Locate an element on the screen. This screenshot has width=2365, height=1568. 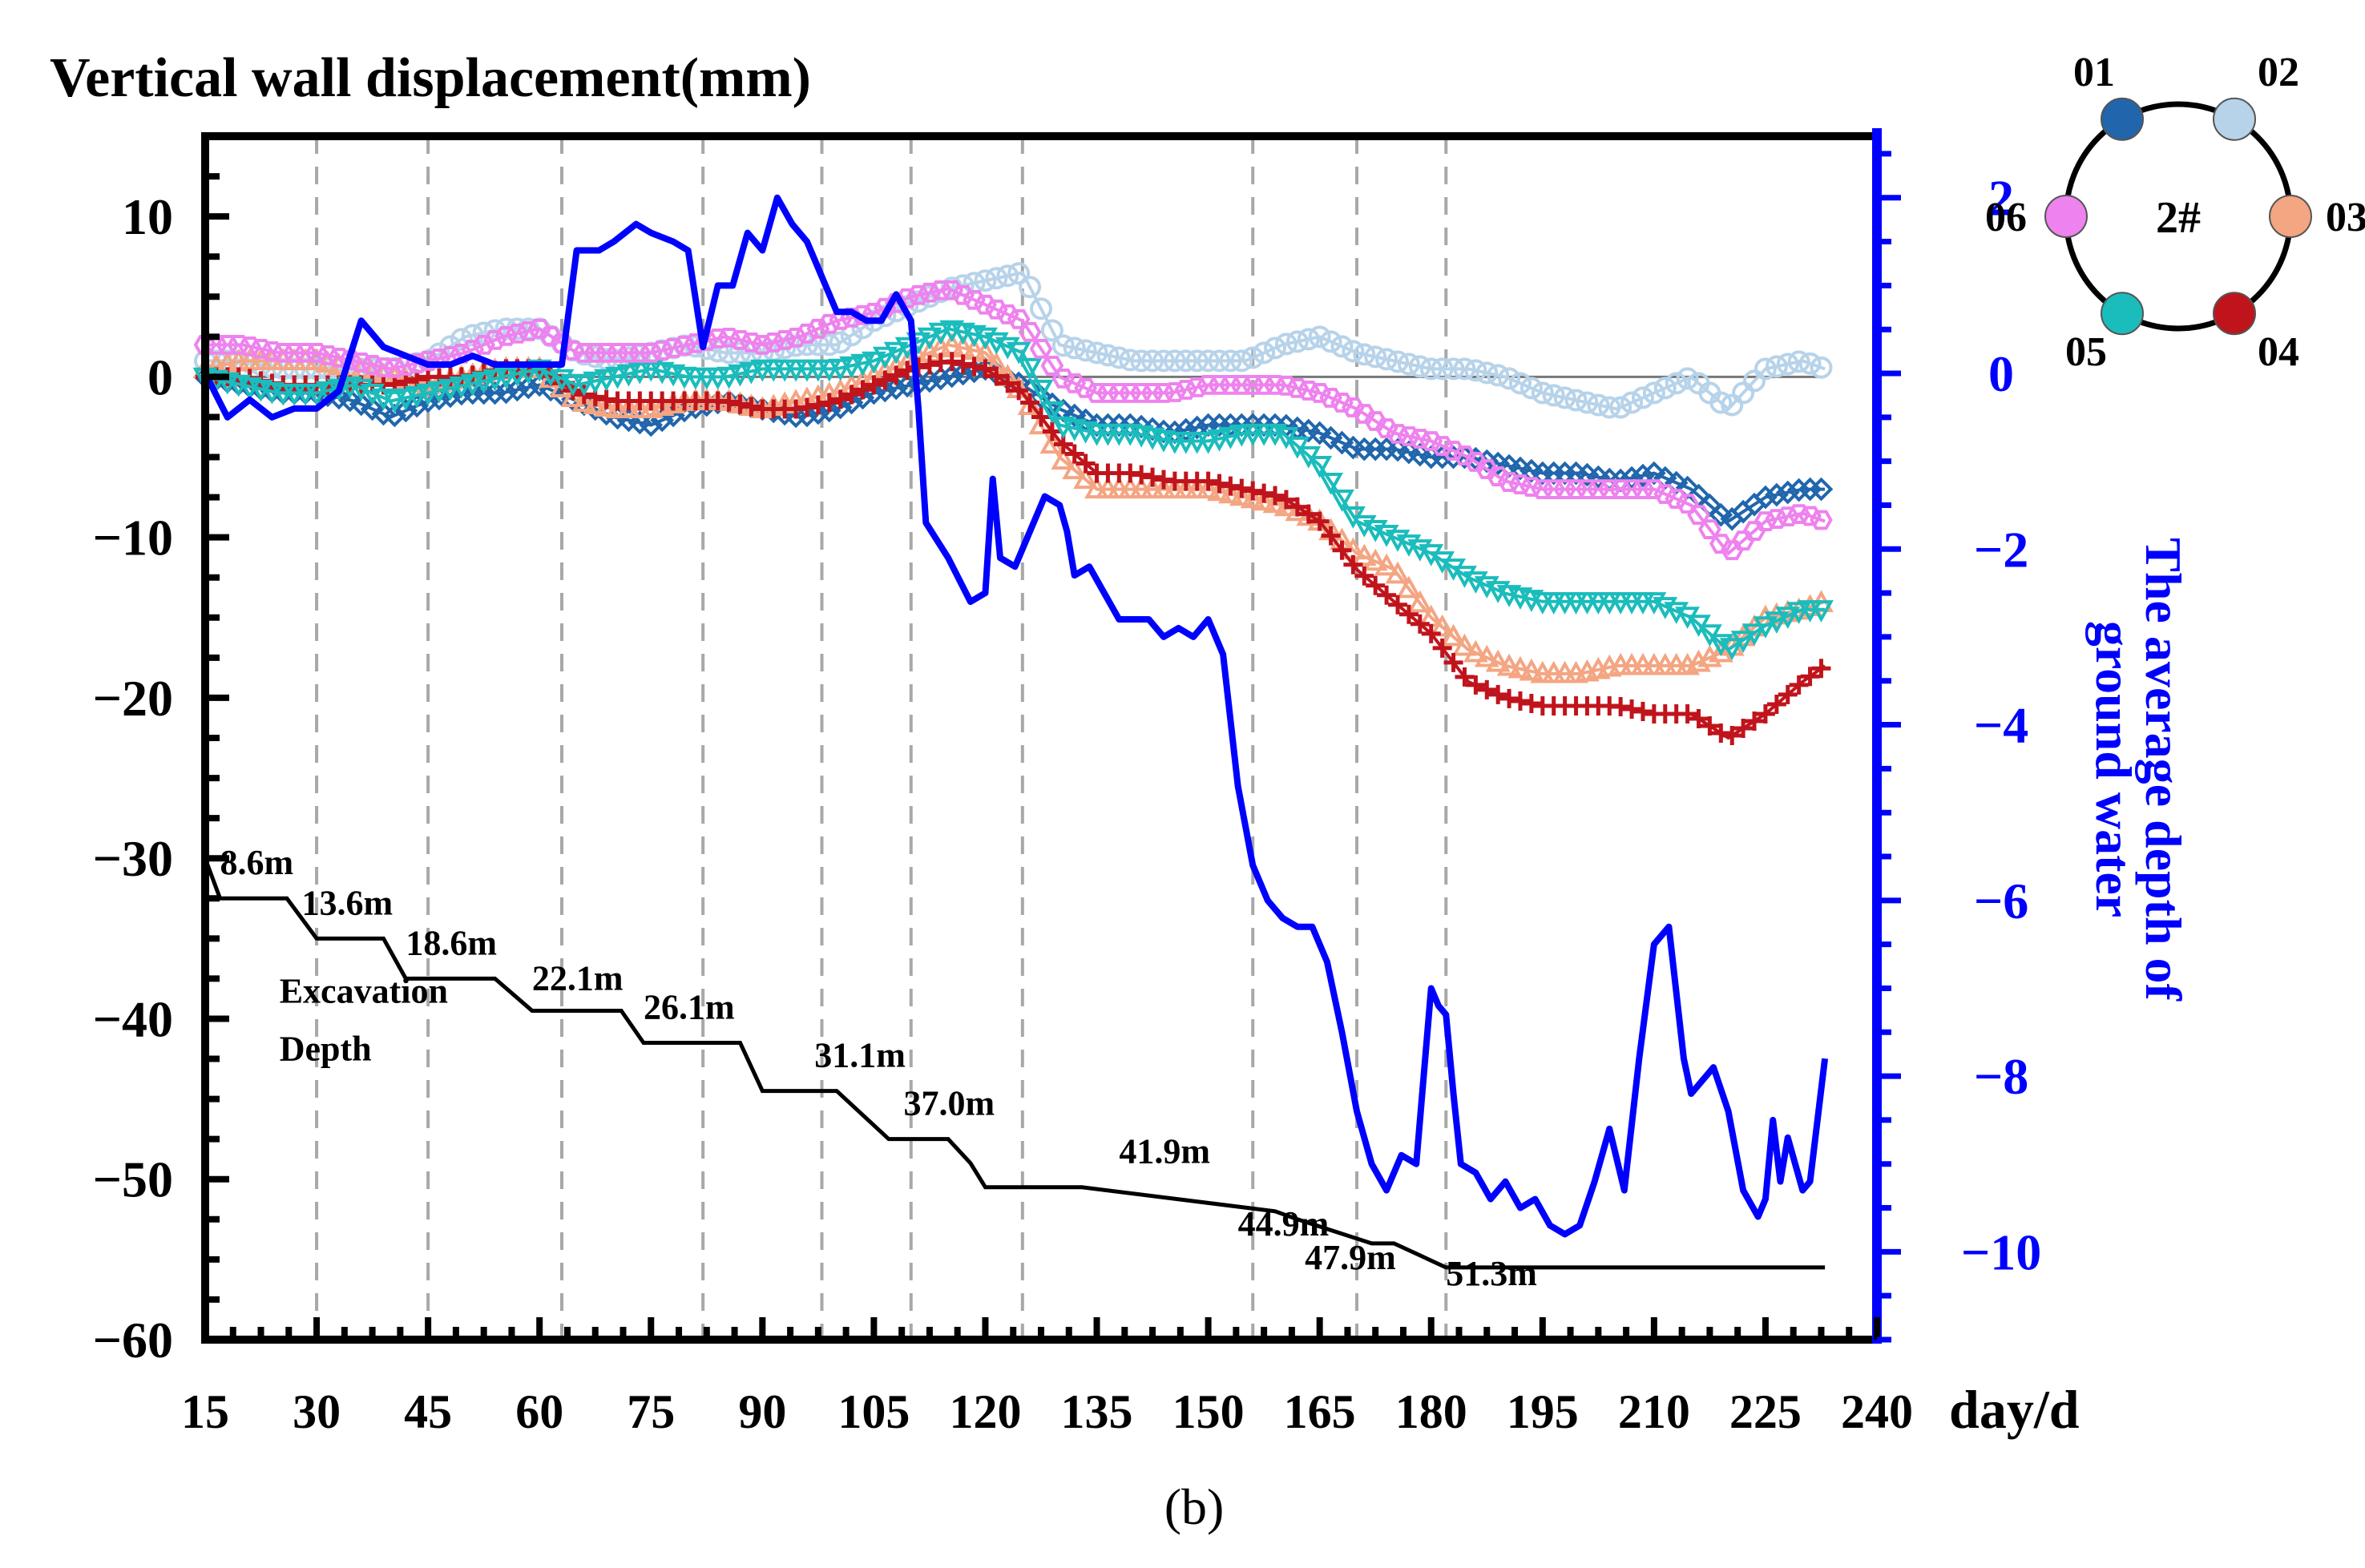
y-tick-label-4: −30 is located at coordinates (133, 859).